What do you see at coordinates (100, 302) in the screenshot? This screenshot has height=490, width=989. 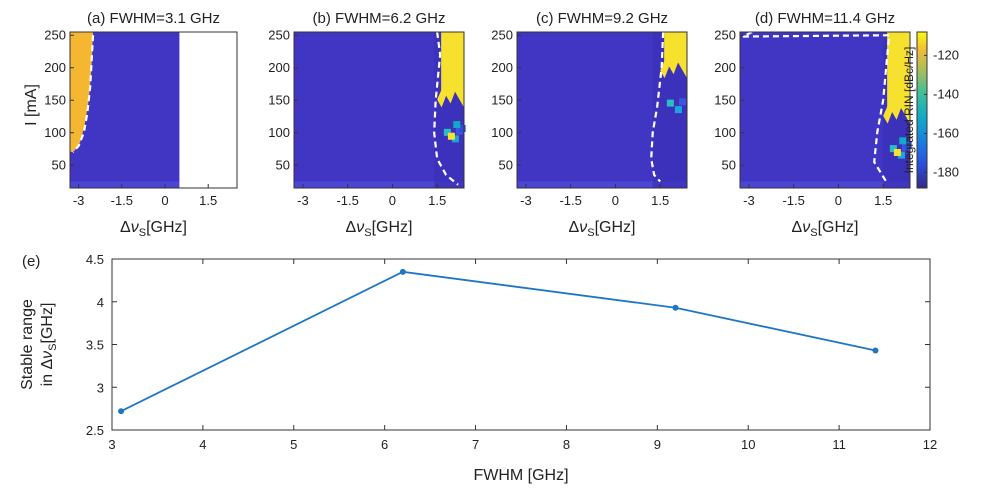 I see `y-tick-label: 4` at bounding box center [100, 302].